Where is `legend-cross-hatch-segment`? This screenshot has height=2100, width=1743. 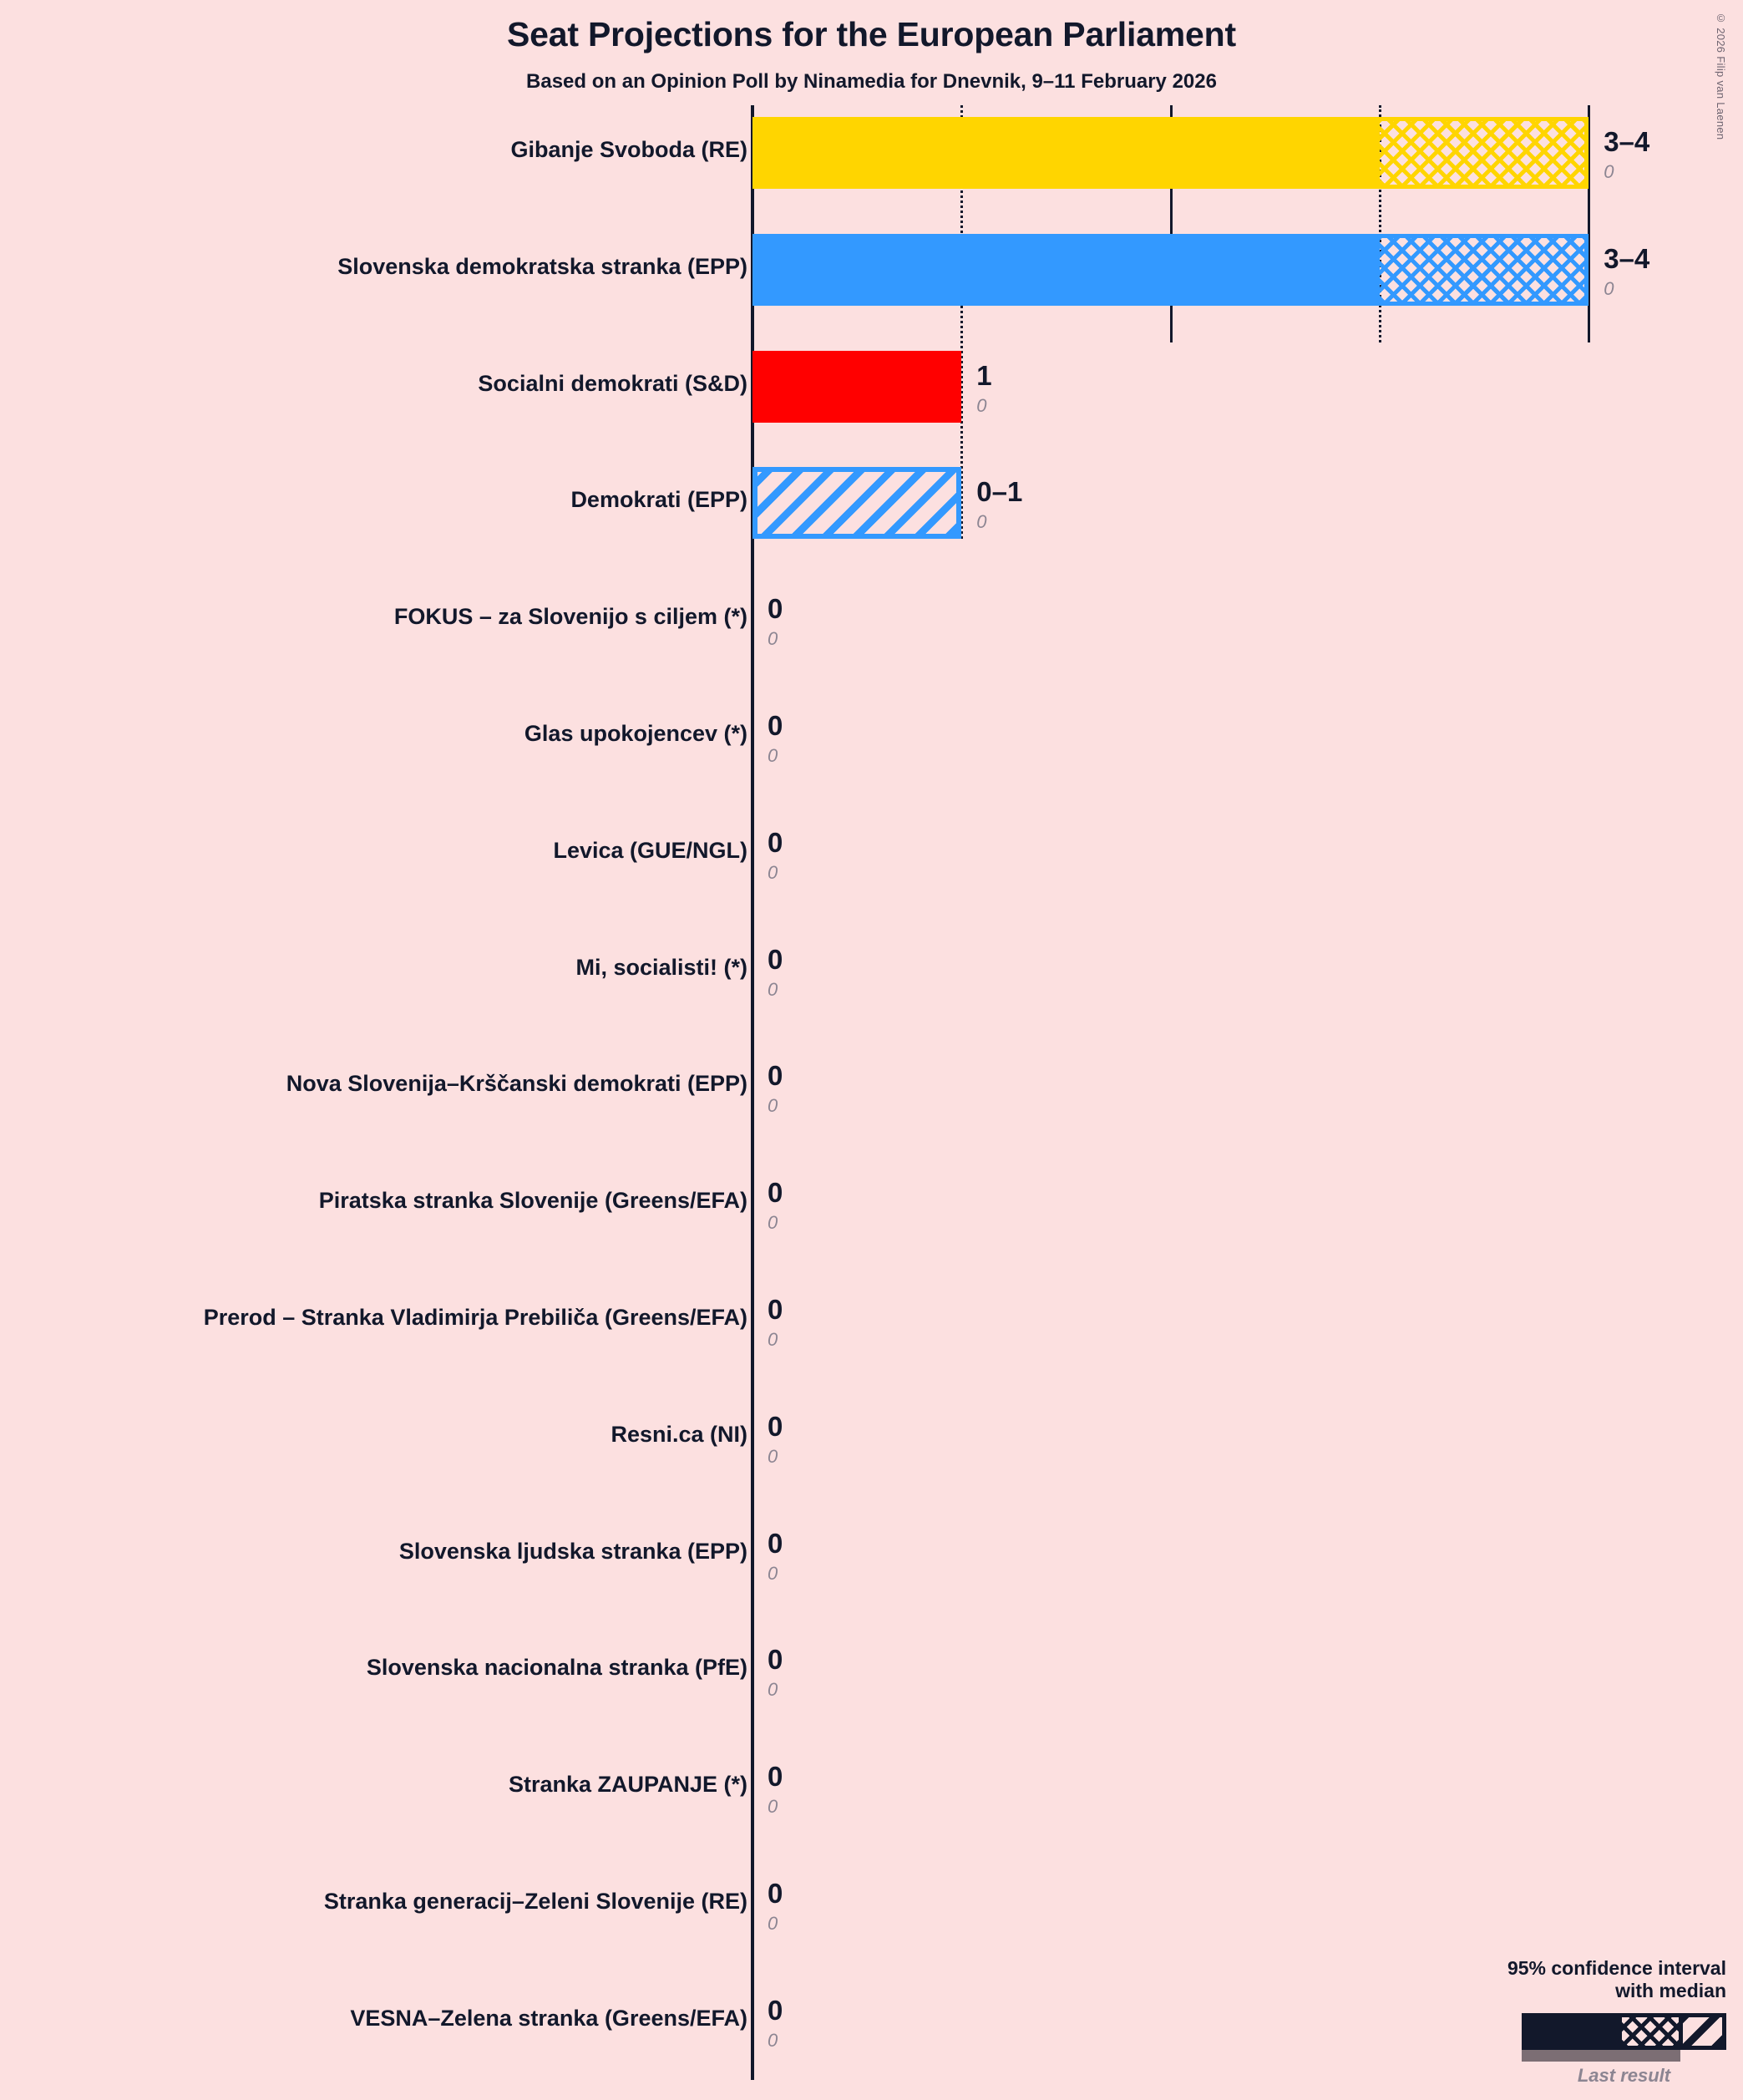 legend-cross-hatch-segment is located at coordinates (1650, 2031).